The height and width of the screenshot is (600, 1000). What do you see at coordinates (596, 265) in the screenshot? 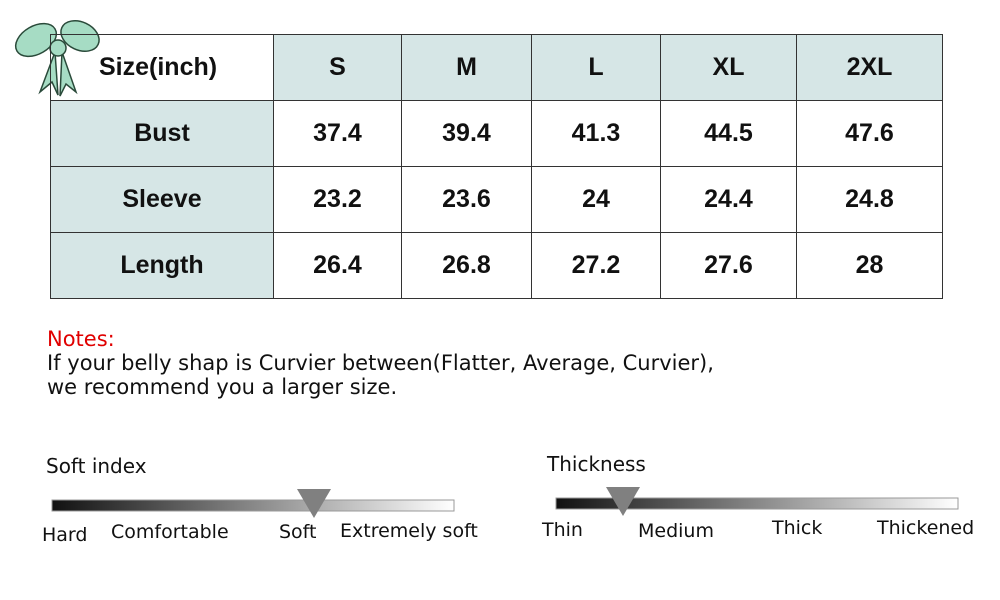
I see `table-cell: 27.2` at bounding box center [596, 265].